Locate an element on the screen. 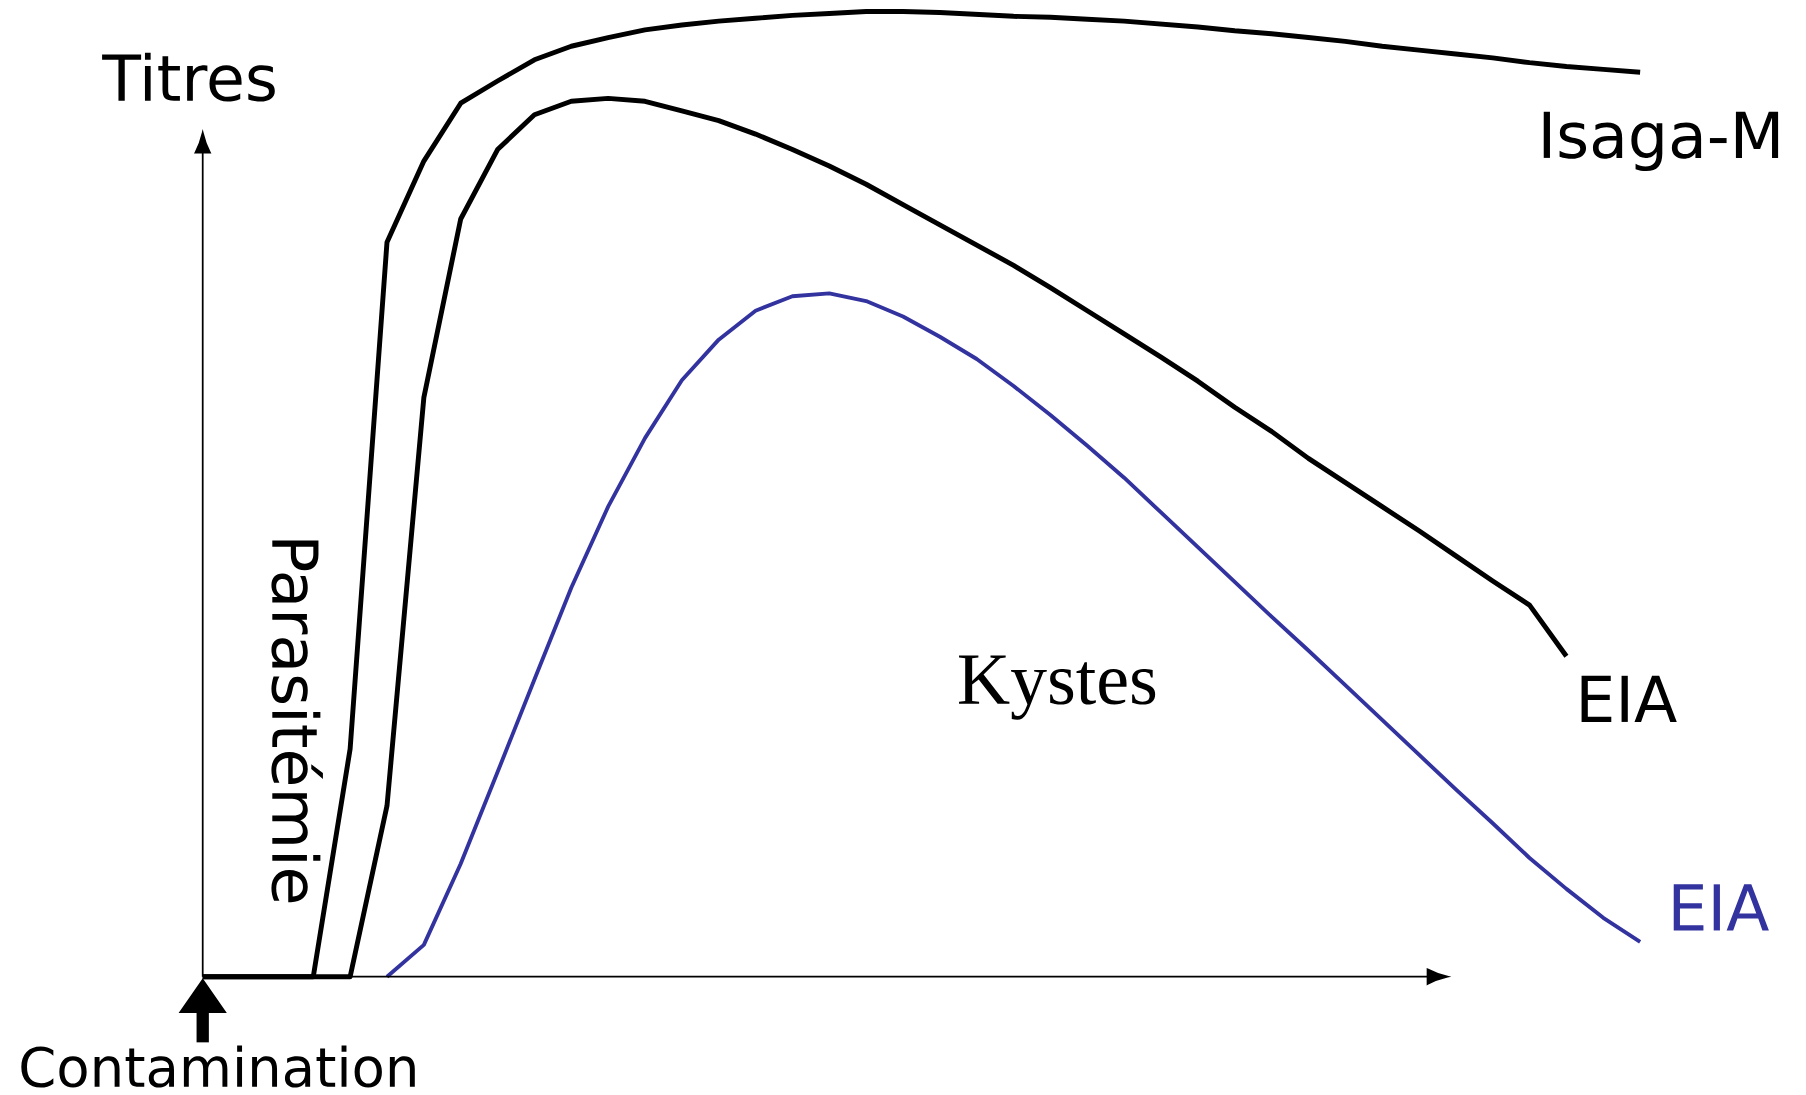 This screenshot has width=1806, height=1095. annotation: Parasitémie is located at coordinates (297, 721).